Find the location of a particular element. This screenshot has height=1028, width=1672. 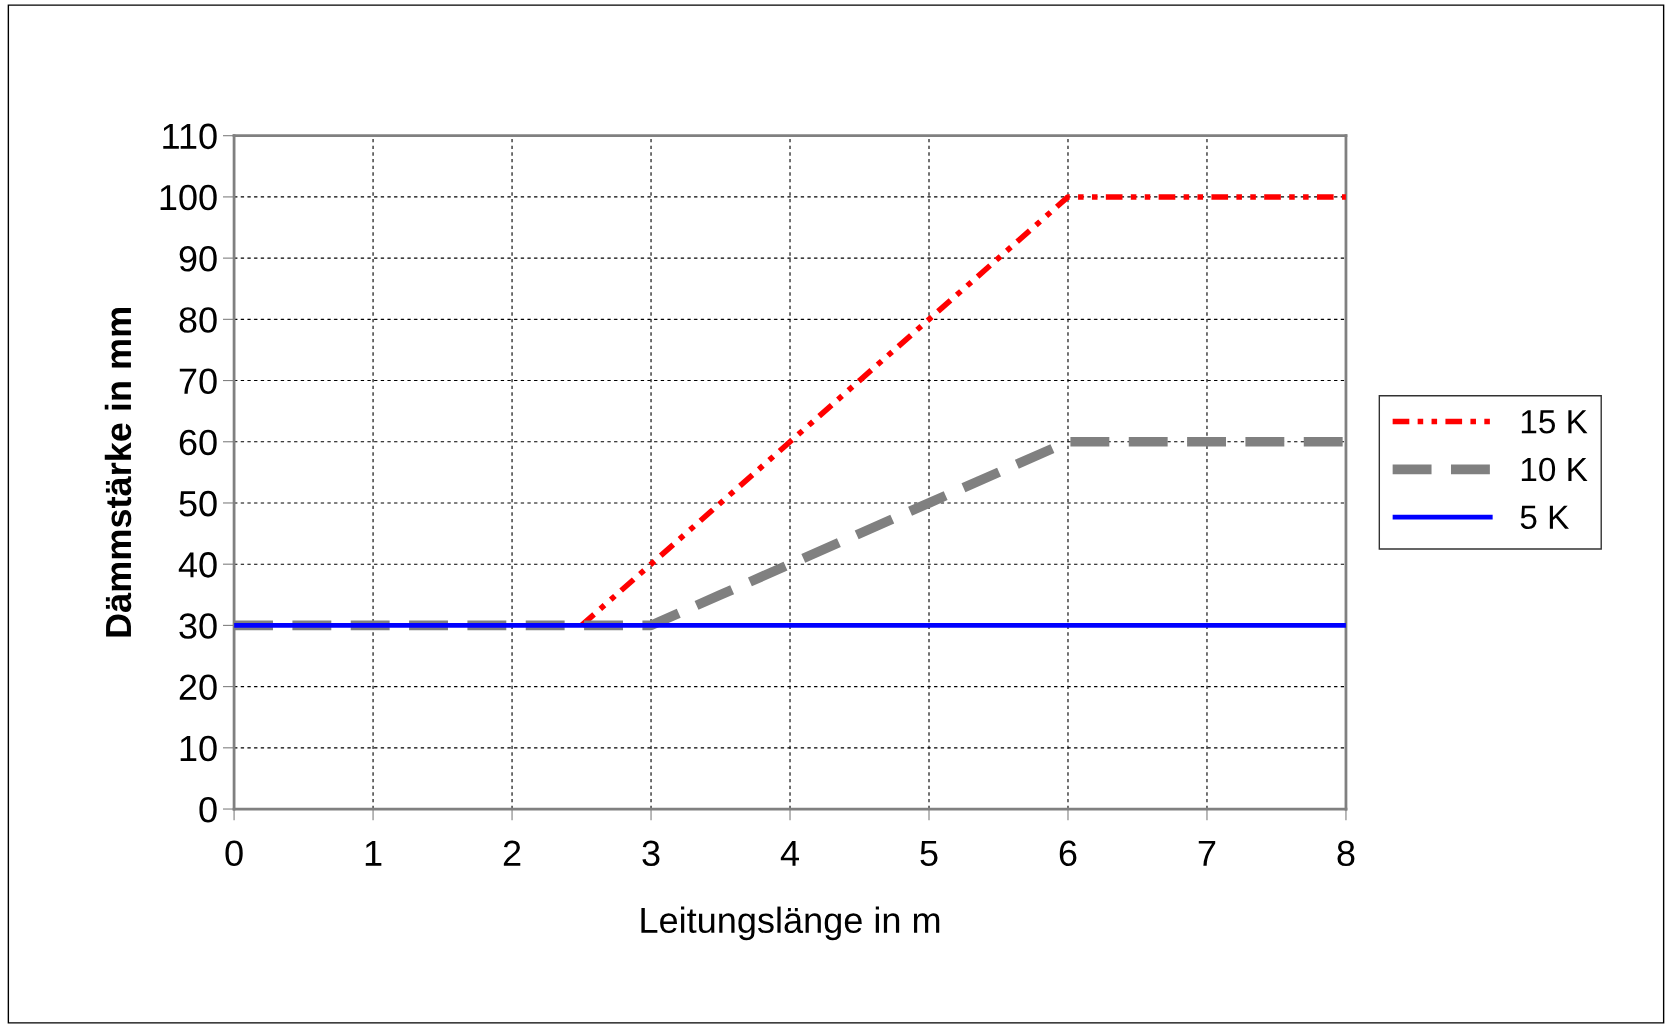

y-tick-label: 70 is located at coordinates (198, 381).